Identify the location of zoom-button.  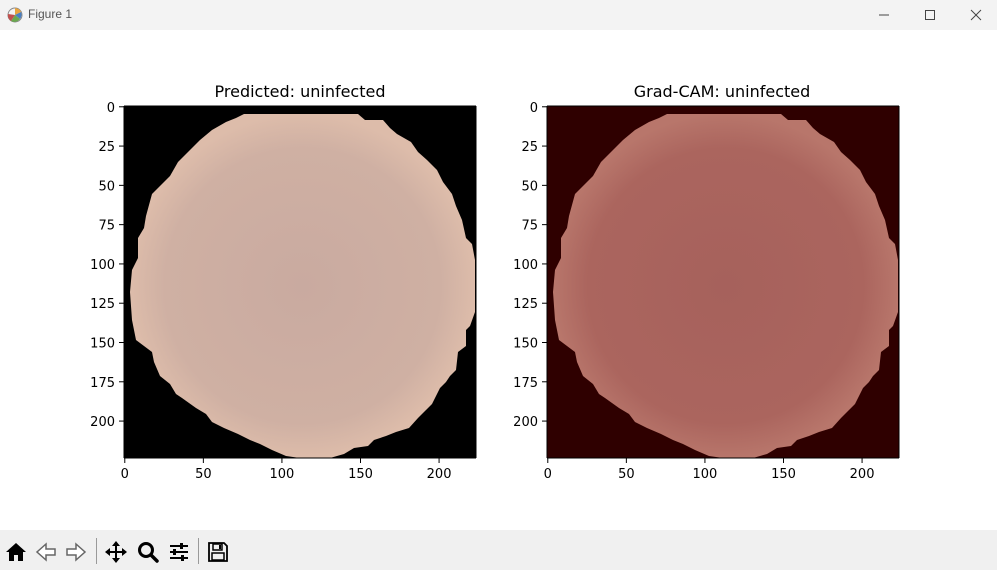
(148, 552).